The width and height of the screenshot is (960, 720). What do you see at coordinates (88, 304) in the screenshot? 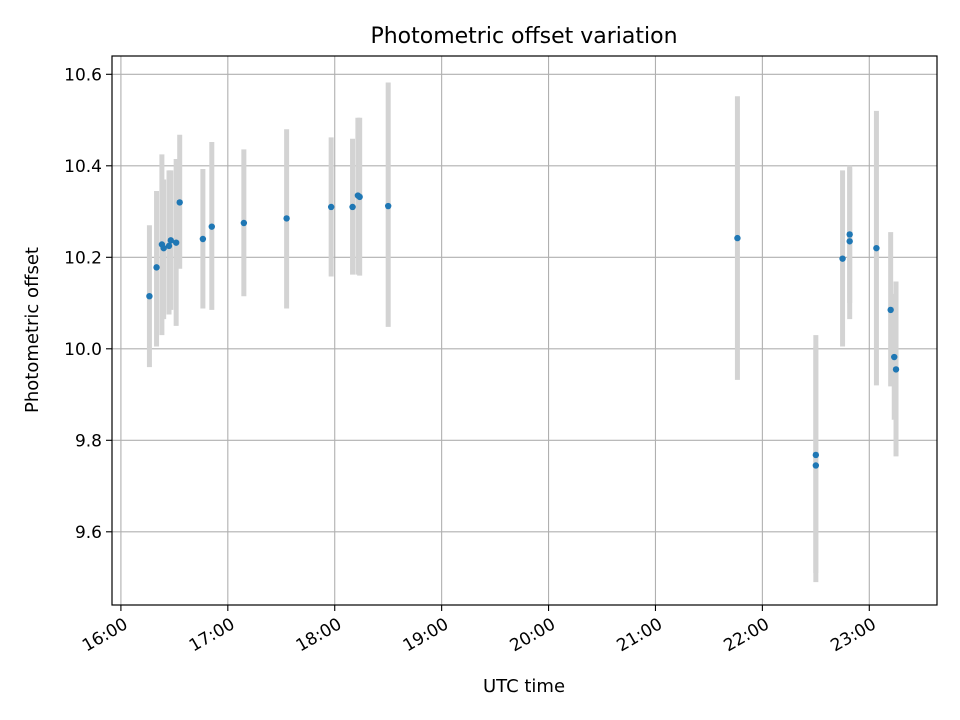
I see `y-axis-ticks: 9.6 9.8 10.0 10.2 10.4 10.6` at bounding box center [88, 304].